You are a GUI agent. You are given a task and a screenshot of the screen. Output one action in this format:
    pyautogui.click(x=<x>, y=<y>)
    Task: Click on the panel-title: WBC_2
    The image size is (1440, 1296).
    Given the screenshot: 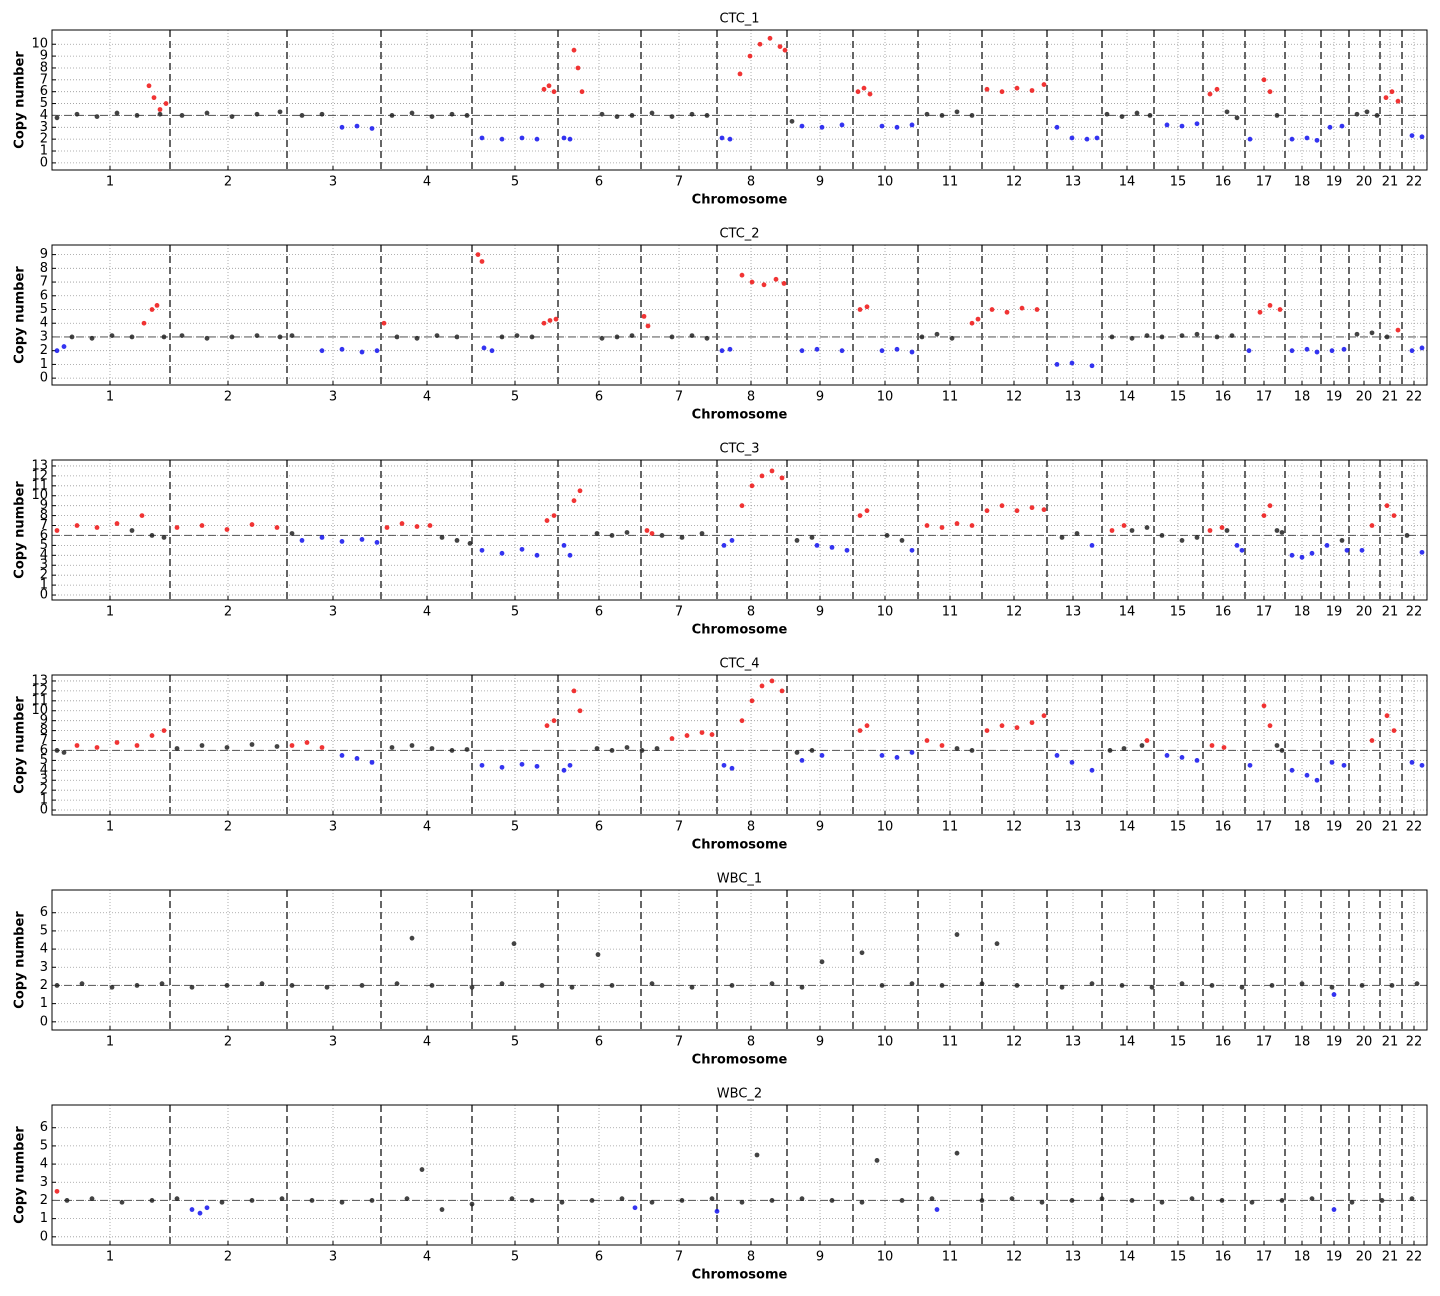 What is the action you would take?
    pyautogui.click(x=739, y=1094)
    